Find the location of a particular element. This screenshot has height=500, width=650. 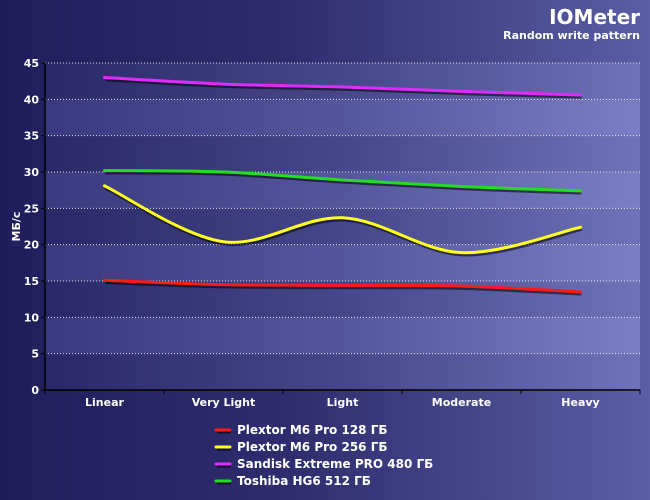

y-tick-label: 40 is located at coordinates (32, 99).